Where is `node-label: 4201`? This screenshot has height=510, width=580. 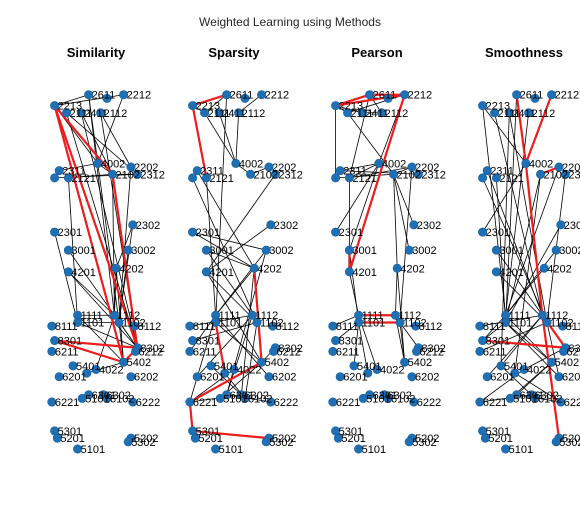
node-label: 4201 is located at coordinates (83, 273).